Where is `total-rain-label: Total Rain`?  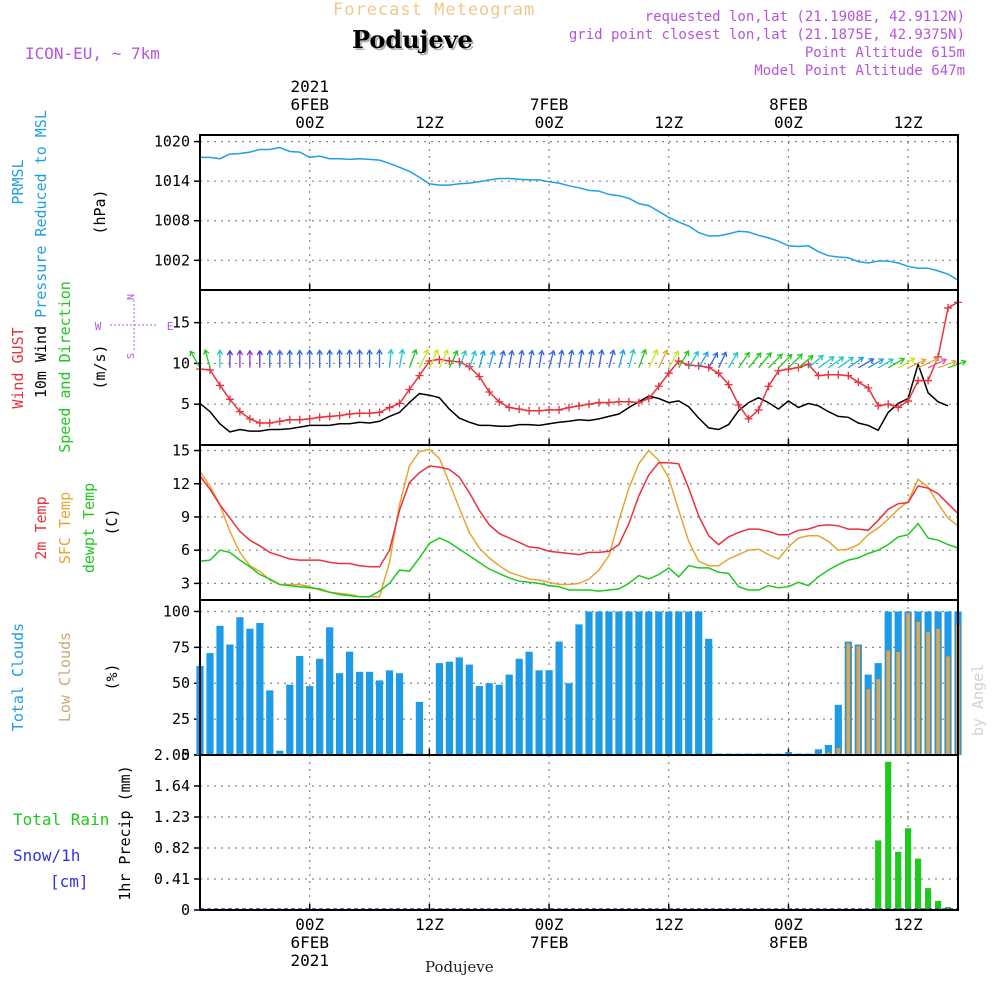 total-rain-label: Total Rain is located at coordinates (61, 819).